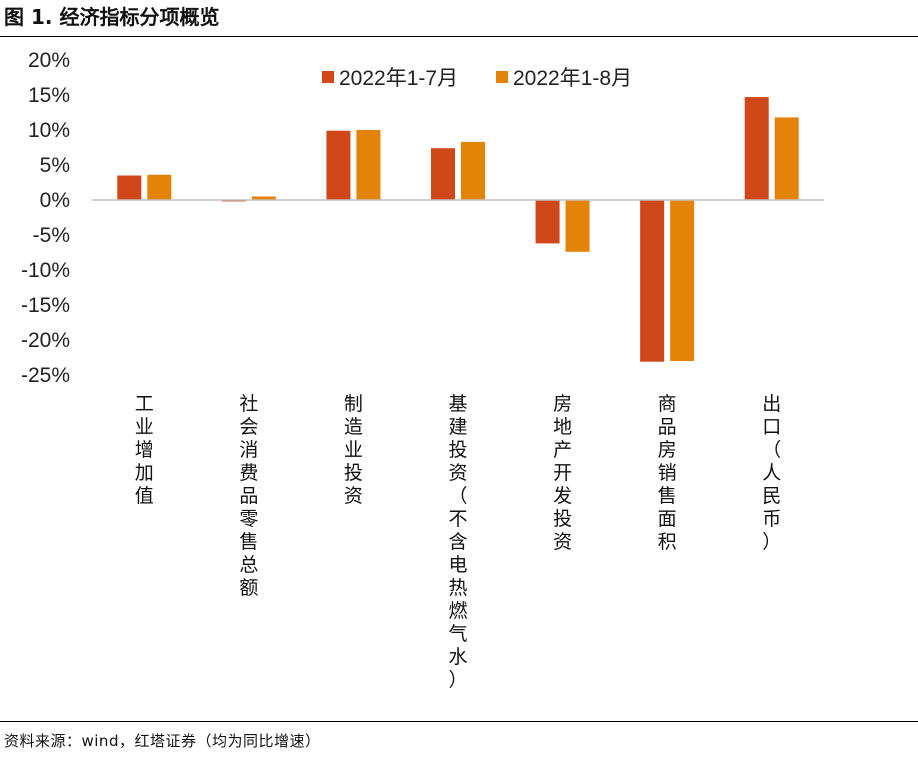 The width and height of the screenshot is (918, 758). Describe the element at coordinates (45, 218) in the screenshot. I see `y-axis: 20% 15% 10% 5% 0% -5% -10% -15% -20% -25%` at that location.